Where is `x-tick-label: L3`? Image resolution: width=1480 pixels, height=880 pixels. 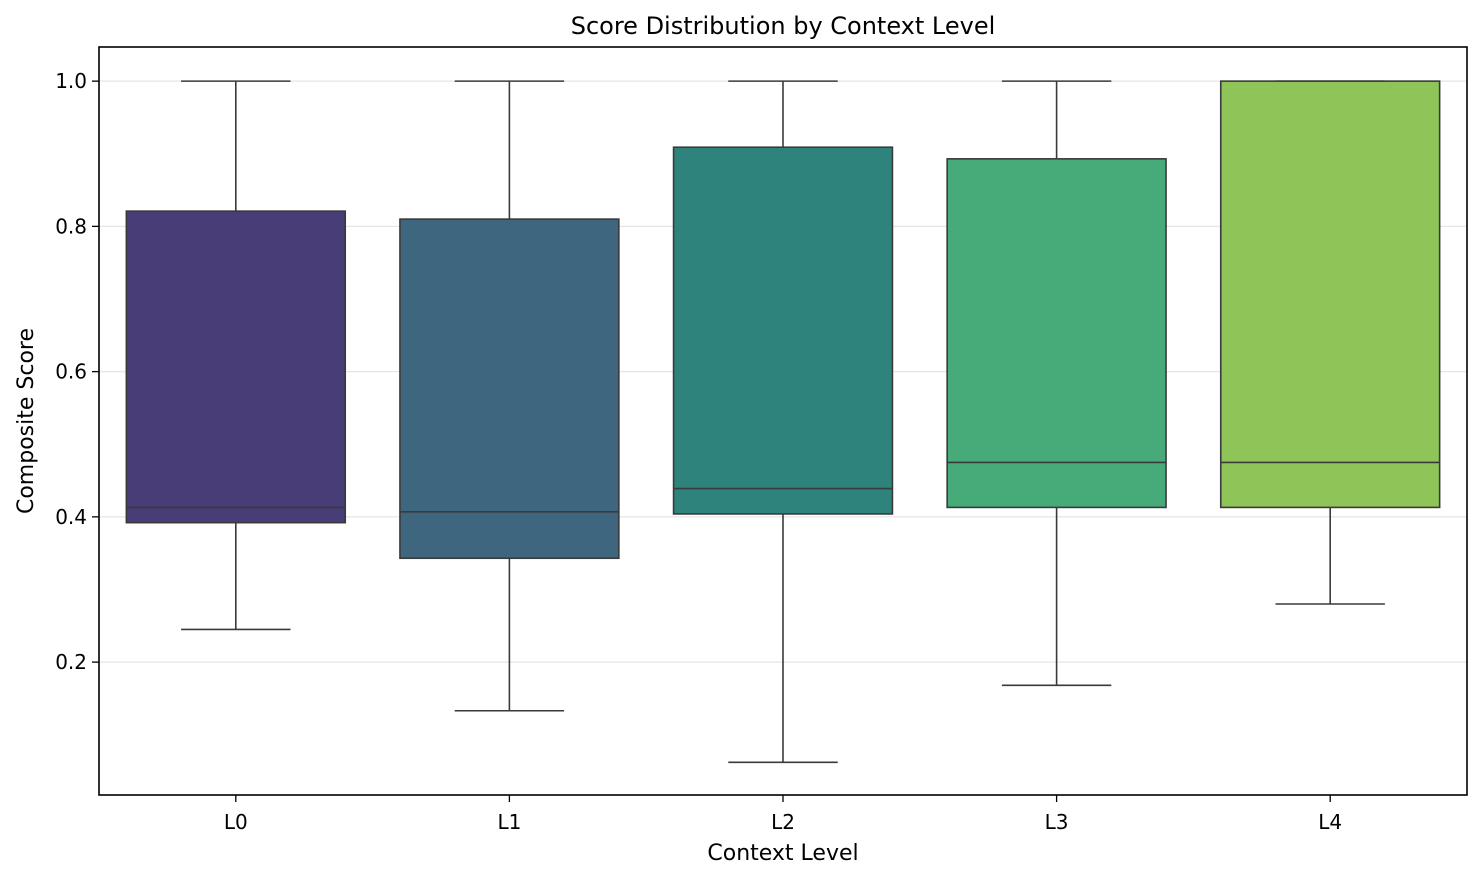
x-tick-label: L3 is located at coordinates (1057, 822).